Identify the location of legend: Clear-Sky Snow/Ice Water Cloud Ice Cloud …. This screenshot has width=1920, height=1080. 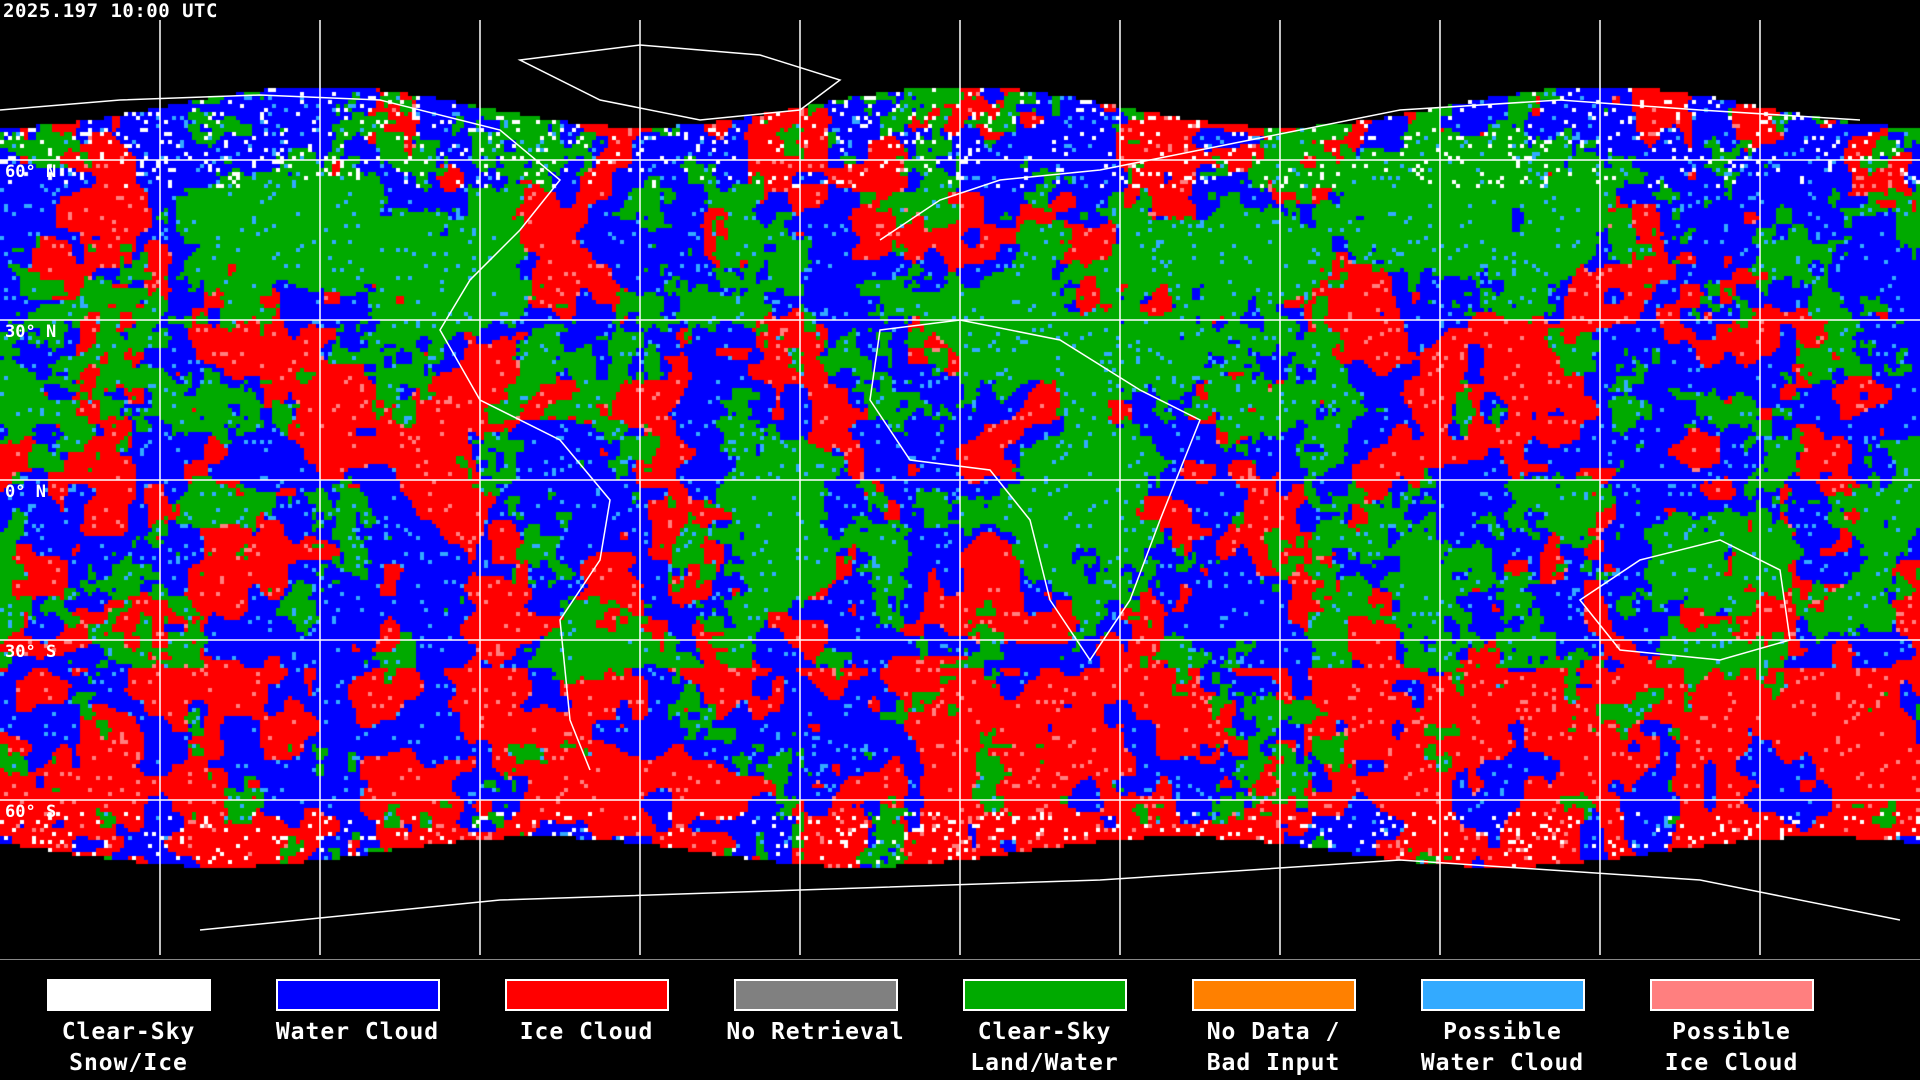
(960, 1020).